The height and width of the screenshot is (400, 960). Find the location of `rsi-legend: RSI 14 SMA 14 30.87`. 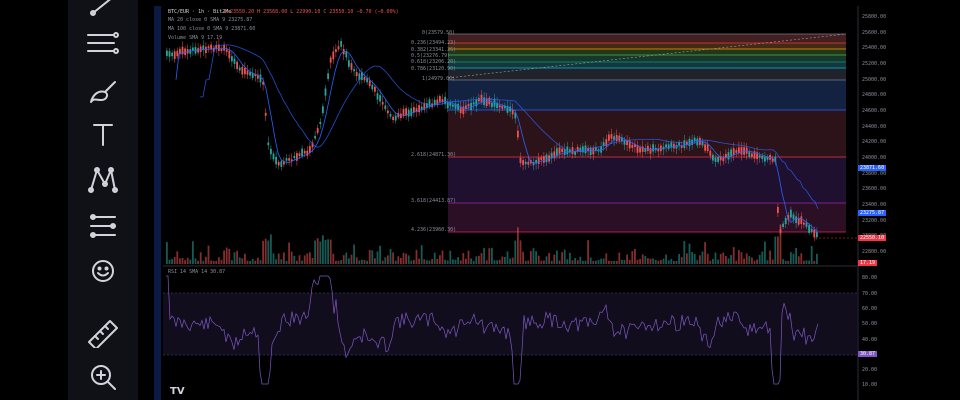

rsi-legend: RSI 14 SMA 14 30.87 is located at coordinates (197, 272).